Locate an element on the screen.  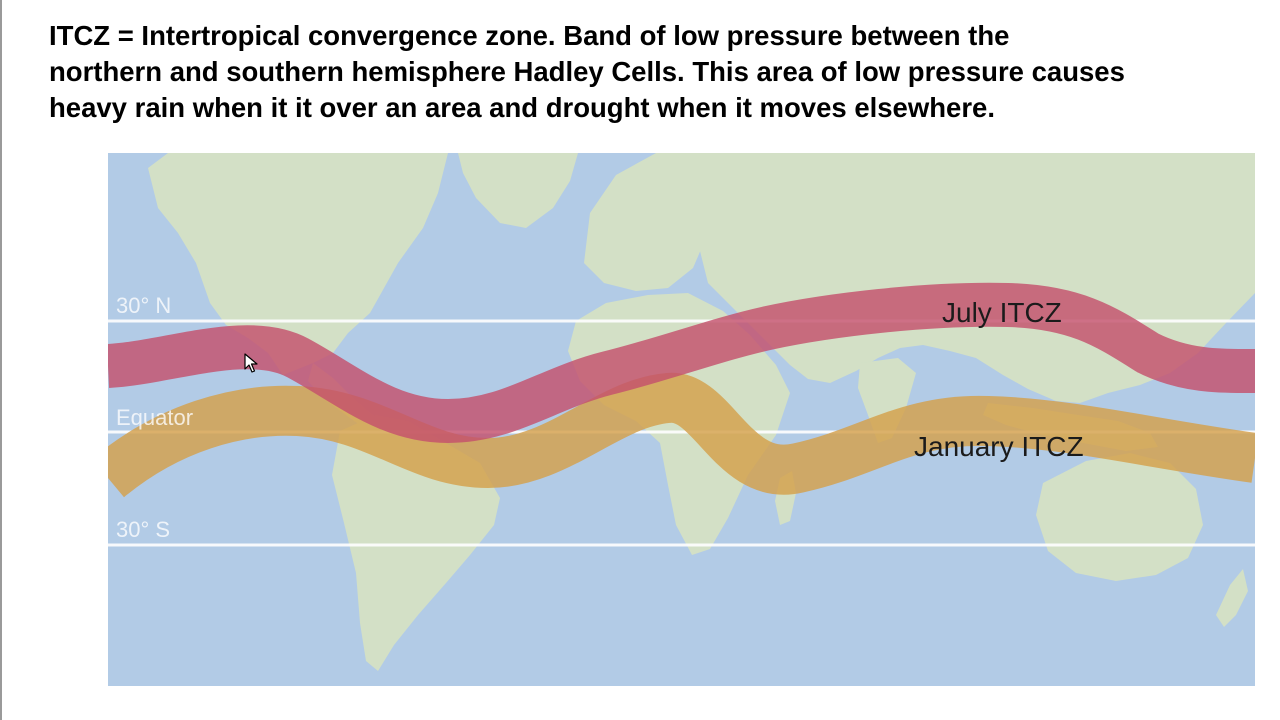
label-30s: 30° S is located at coordinates (143, 529).